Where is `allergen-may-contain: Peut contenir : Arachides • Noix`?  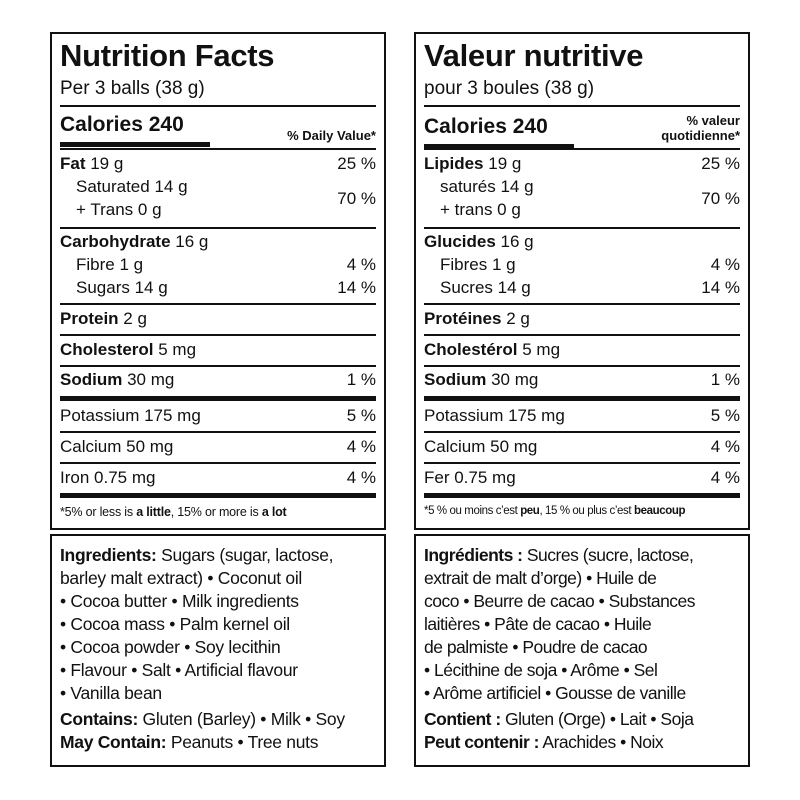 allergen-may-contain: Peut contenir : Arachides • Noix is located at coordinates (544, 742).